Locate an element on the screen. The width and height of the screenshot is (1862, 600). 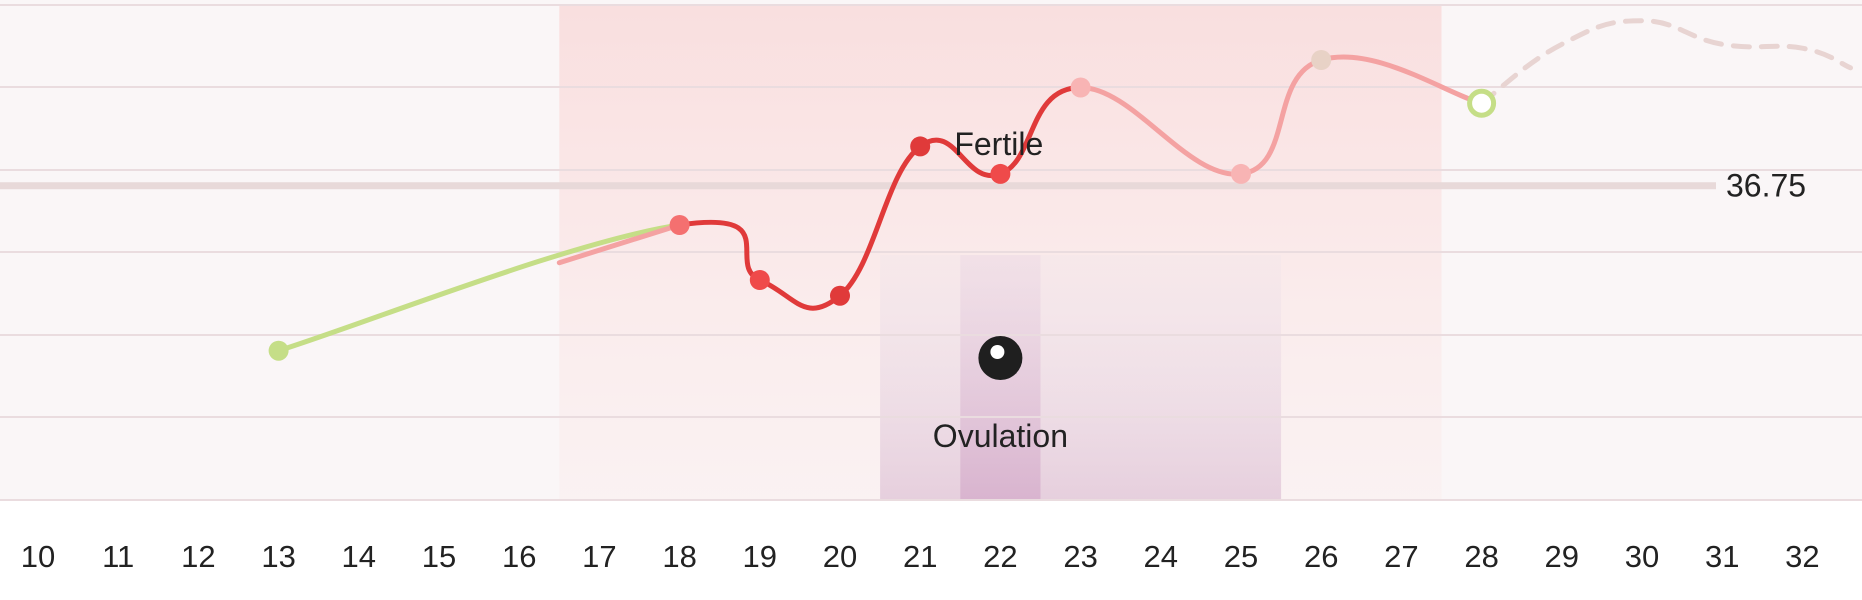
x-tick-label: 17 is located at coordinates (599, 556).